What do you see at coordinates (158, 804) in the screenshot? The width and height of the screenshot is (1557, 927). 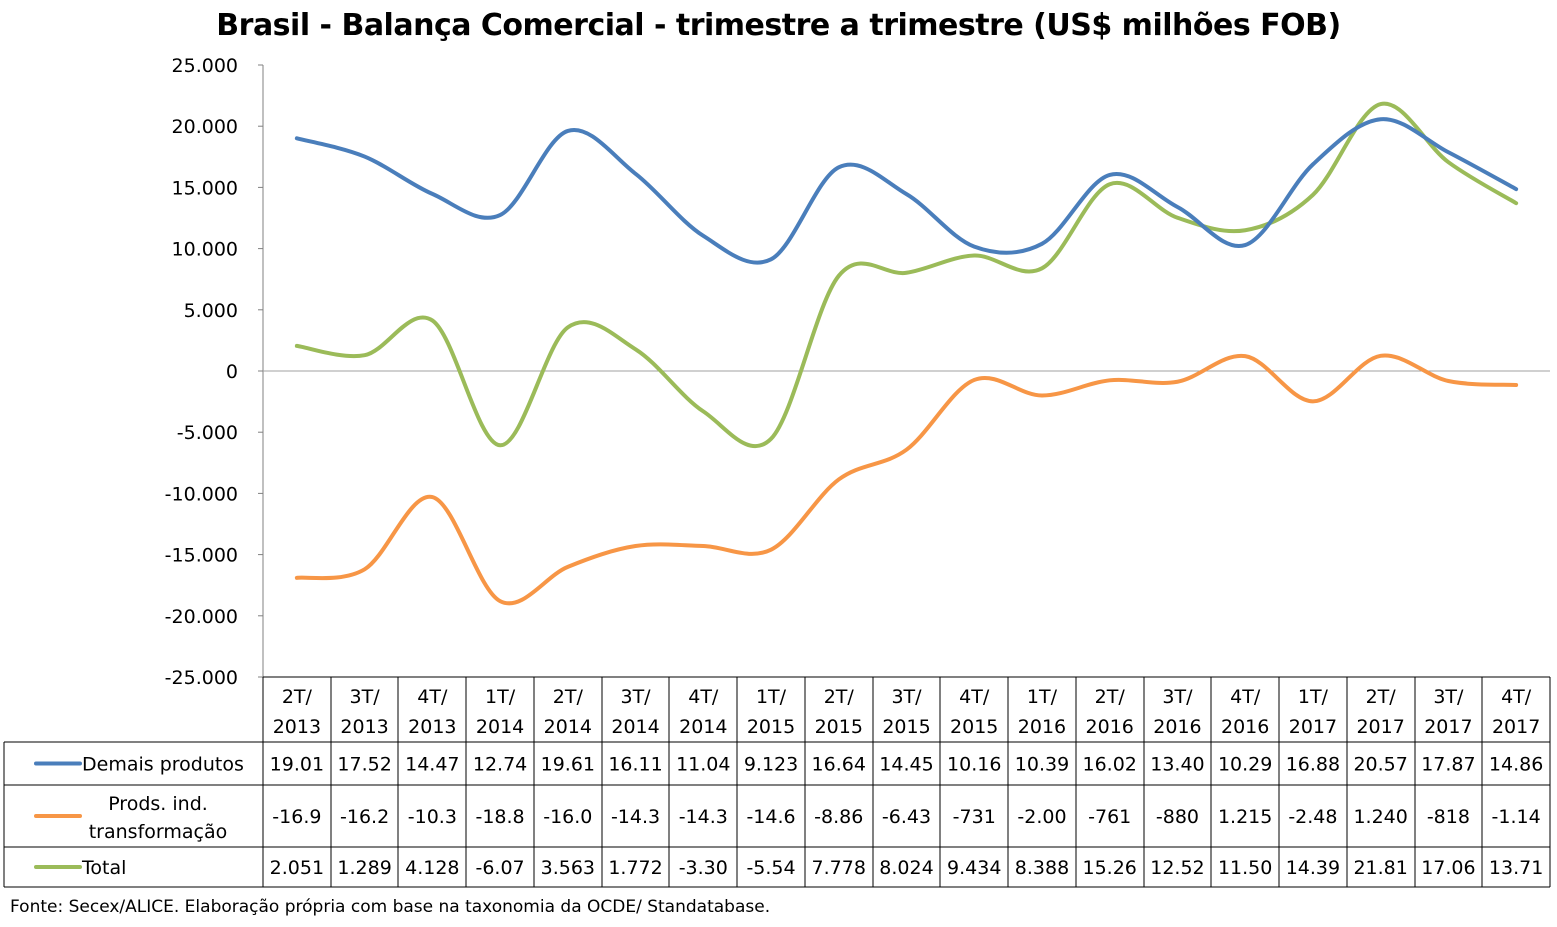 I see `legend-label: Prods. ind.` at bounding box center [158, 804].